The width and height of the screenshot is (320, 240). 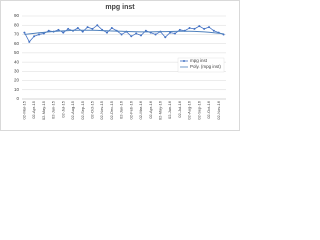 What do you see at coordinates (150, 109) in the screenshot?
I see `x-tick-label: 02-Apr-16` at bounding box center [150, 109].